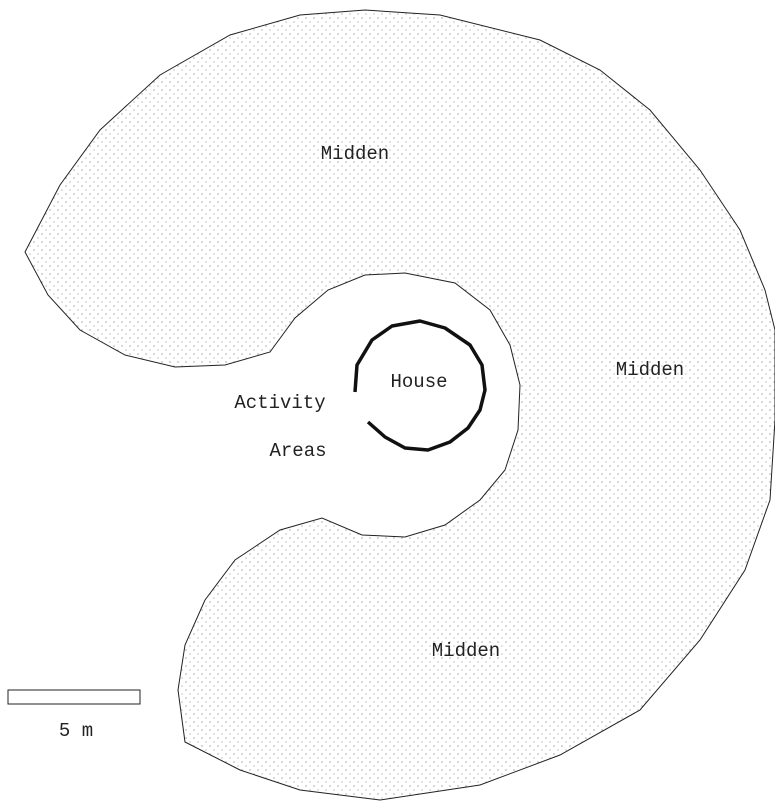  What do you see at coordinates (279, 403) in the screenshot?
I see `label: Activity` at bounding box center [279, 403].